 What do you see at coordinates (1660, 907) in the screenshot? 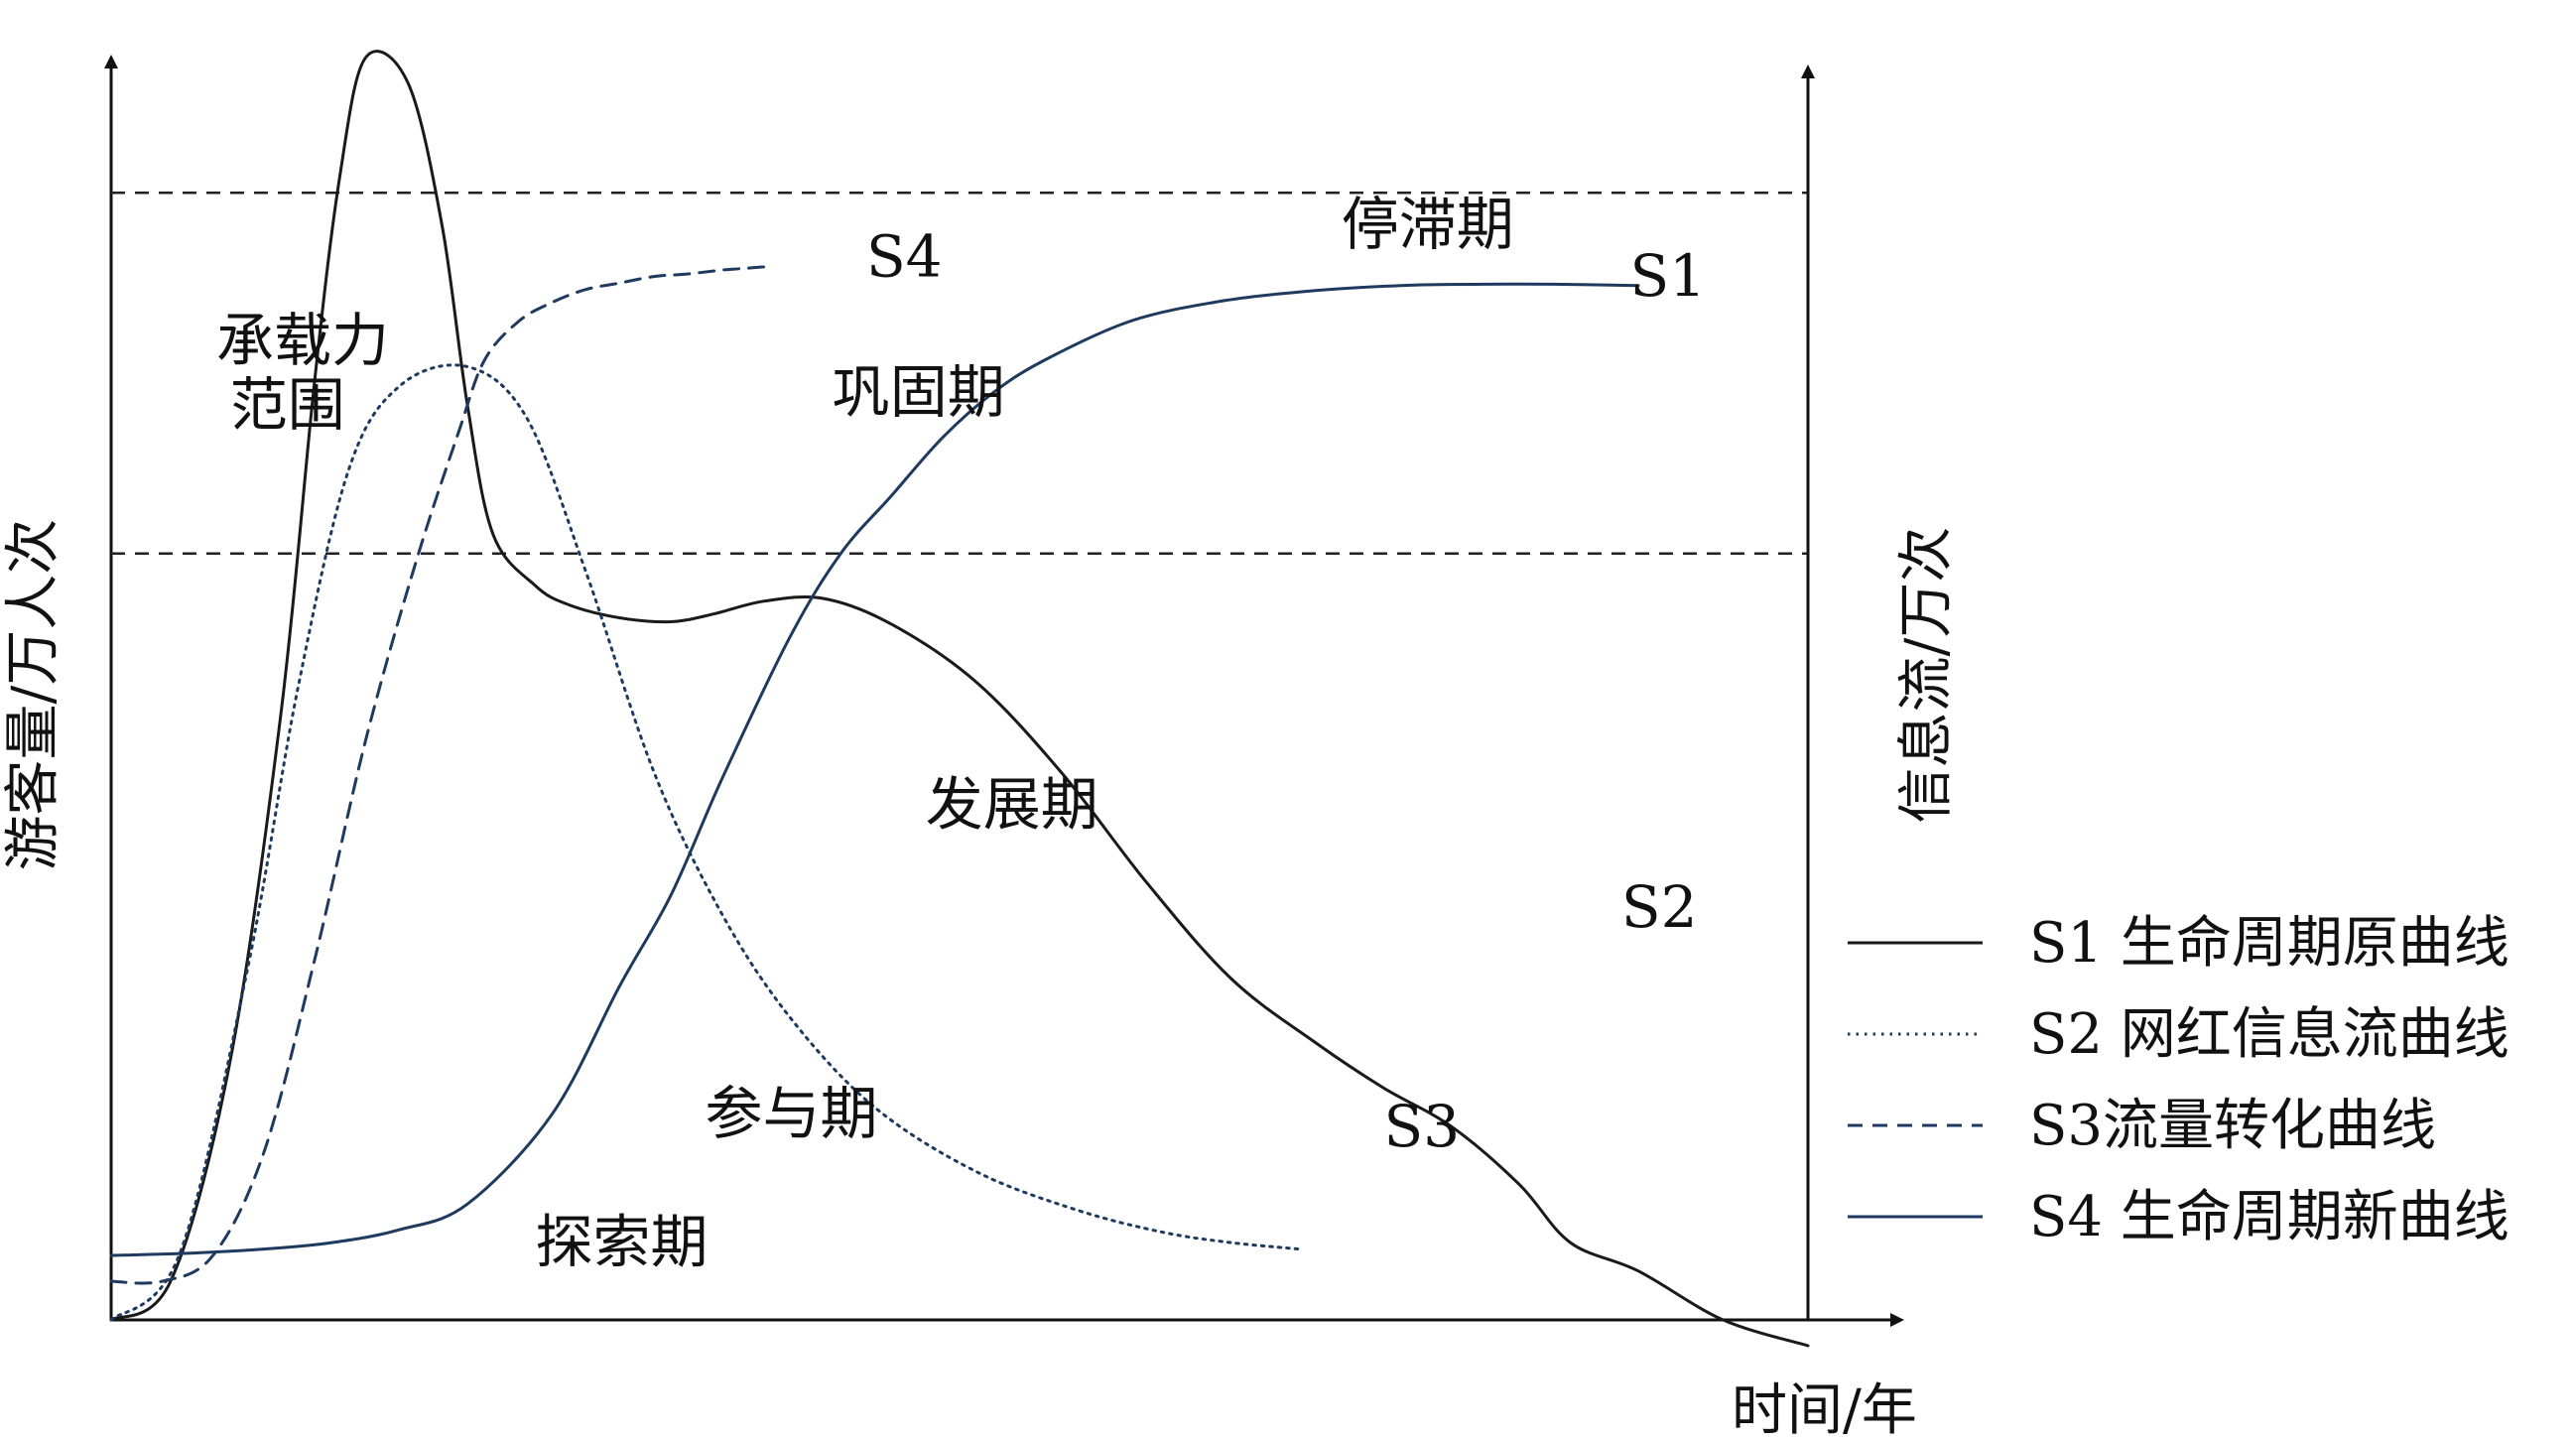
I see `annotation-9: S2` at bounding box center [1660, 907].